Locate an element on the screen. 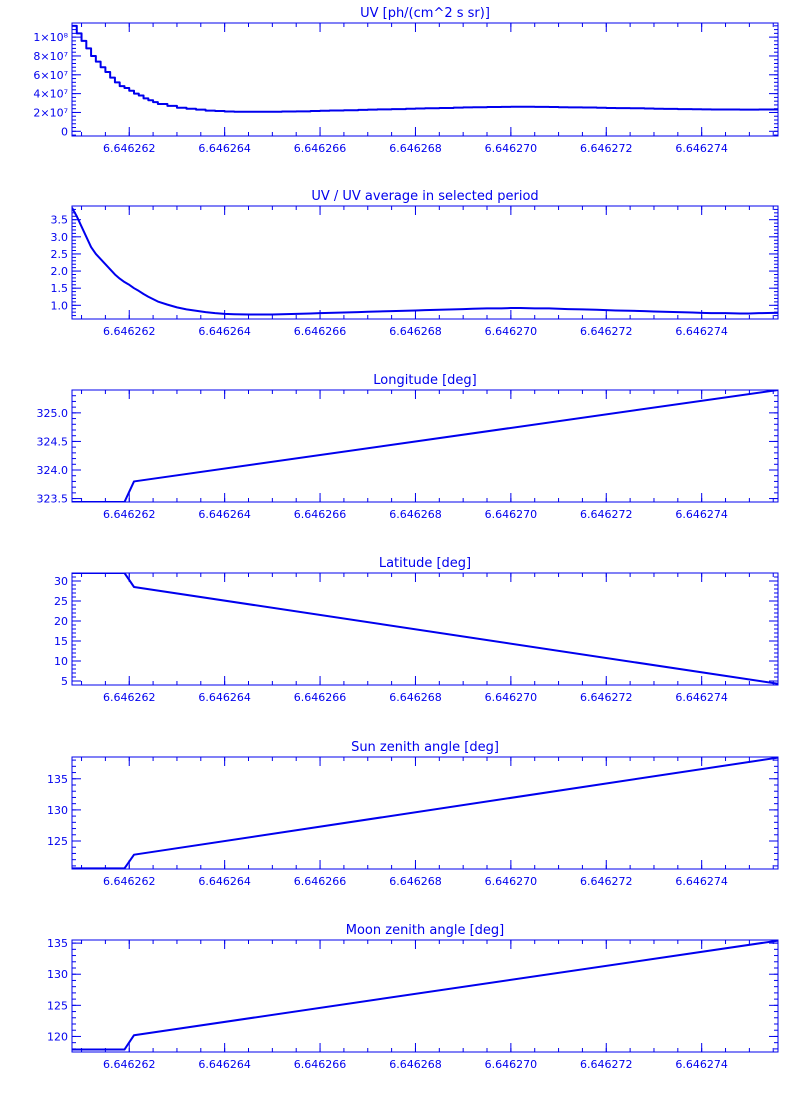  y-tick-label: 3.5 is located at coordinates (60, 220).